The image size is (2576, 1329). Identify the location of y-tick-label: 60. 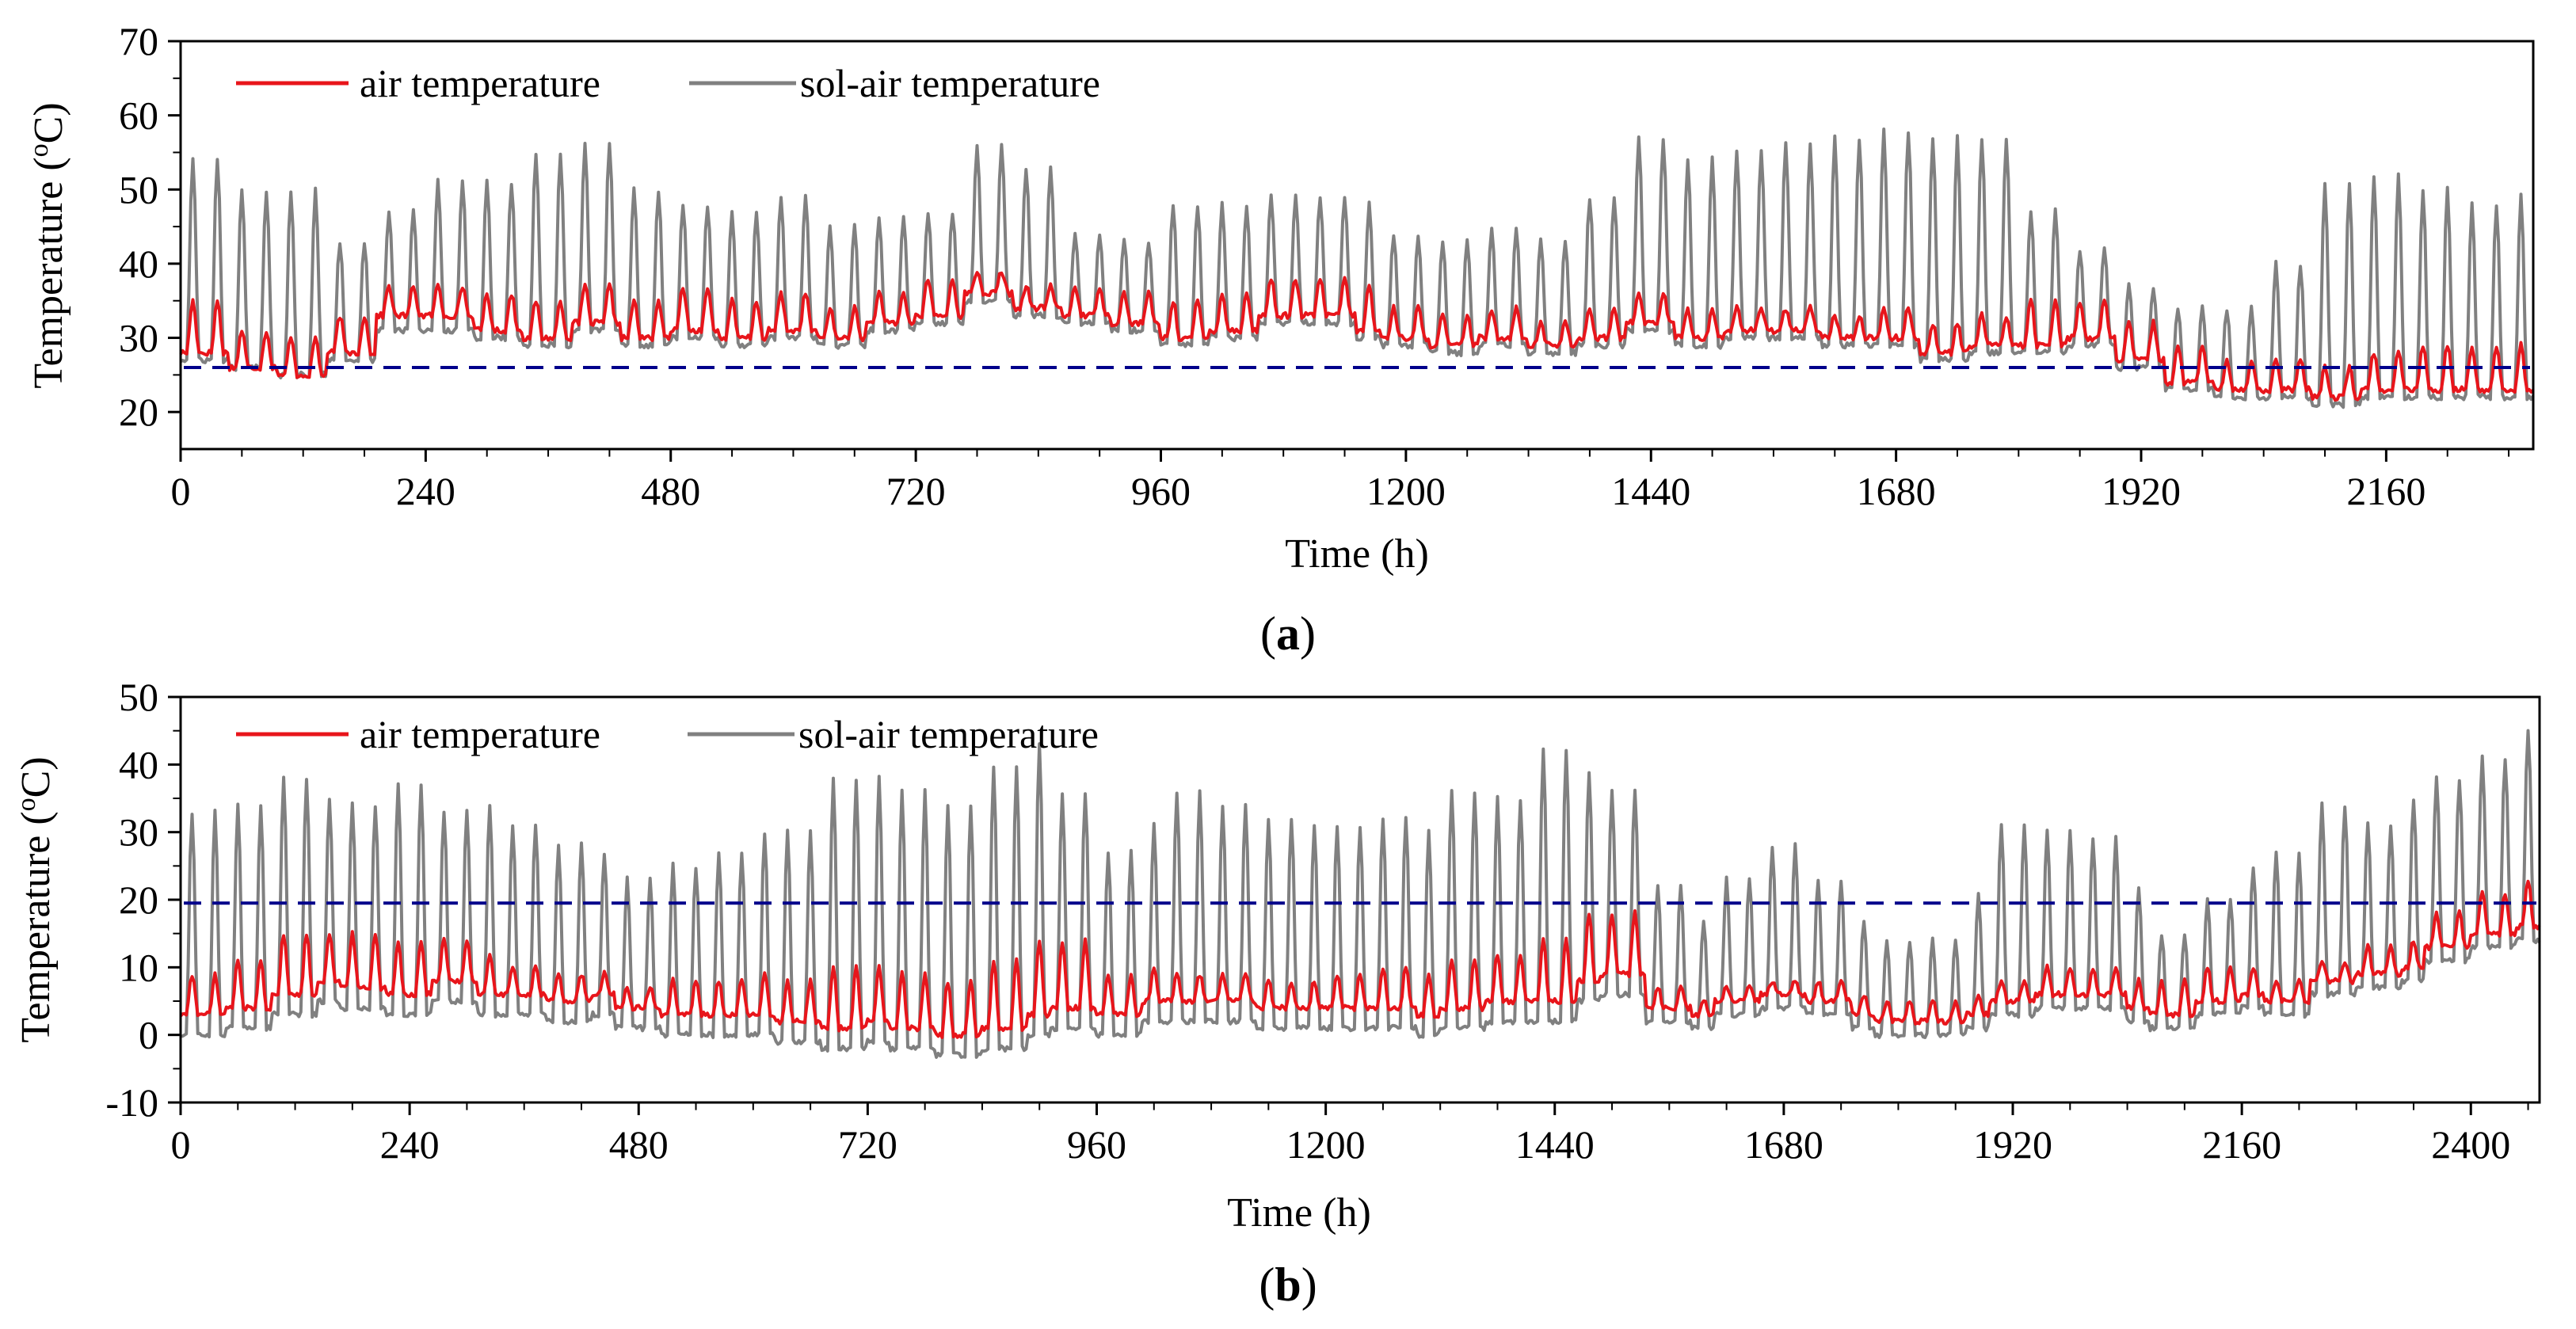
(138, 116).